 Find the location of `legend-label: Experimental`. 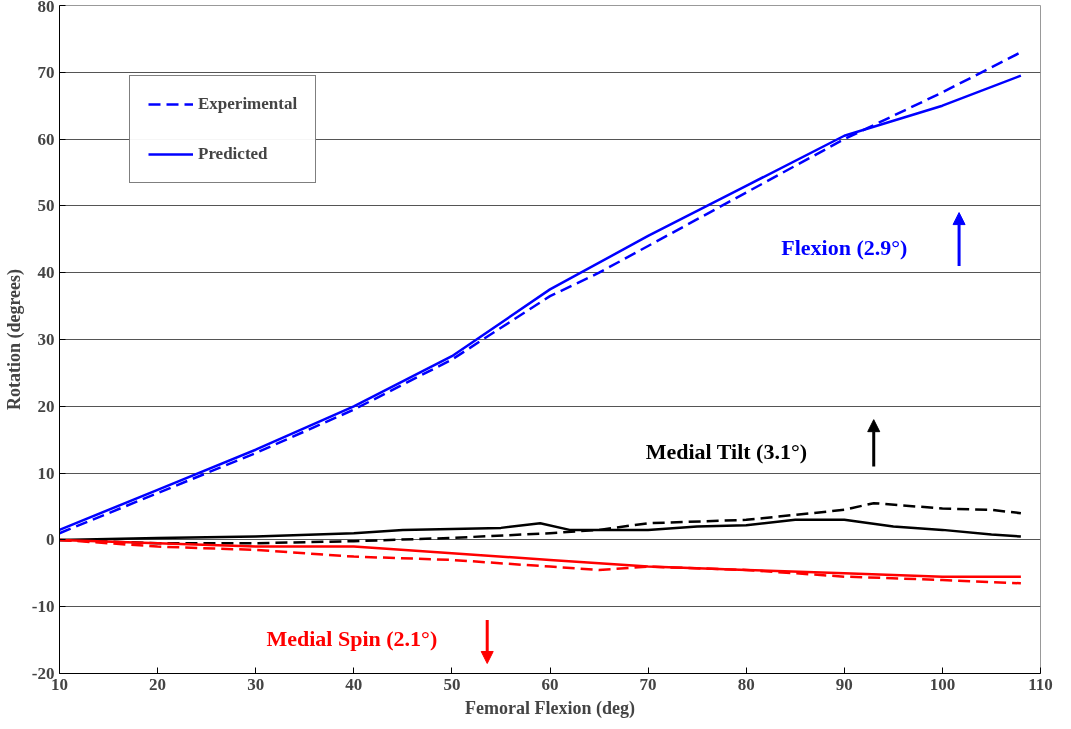

legend-label: Experimental is located at coordinates (248, 104).